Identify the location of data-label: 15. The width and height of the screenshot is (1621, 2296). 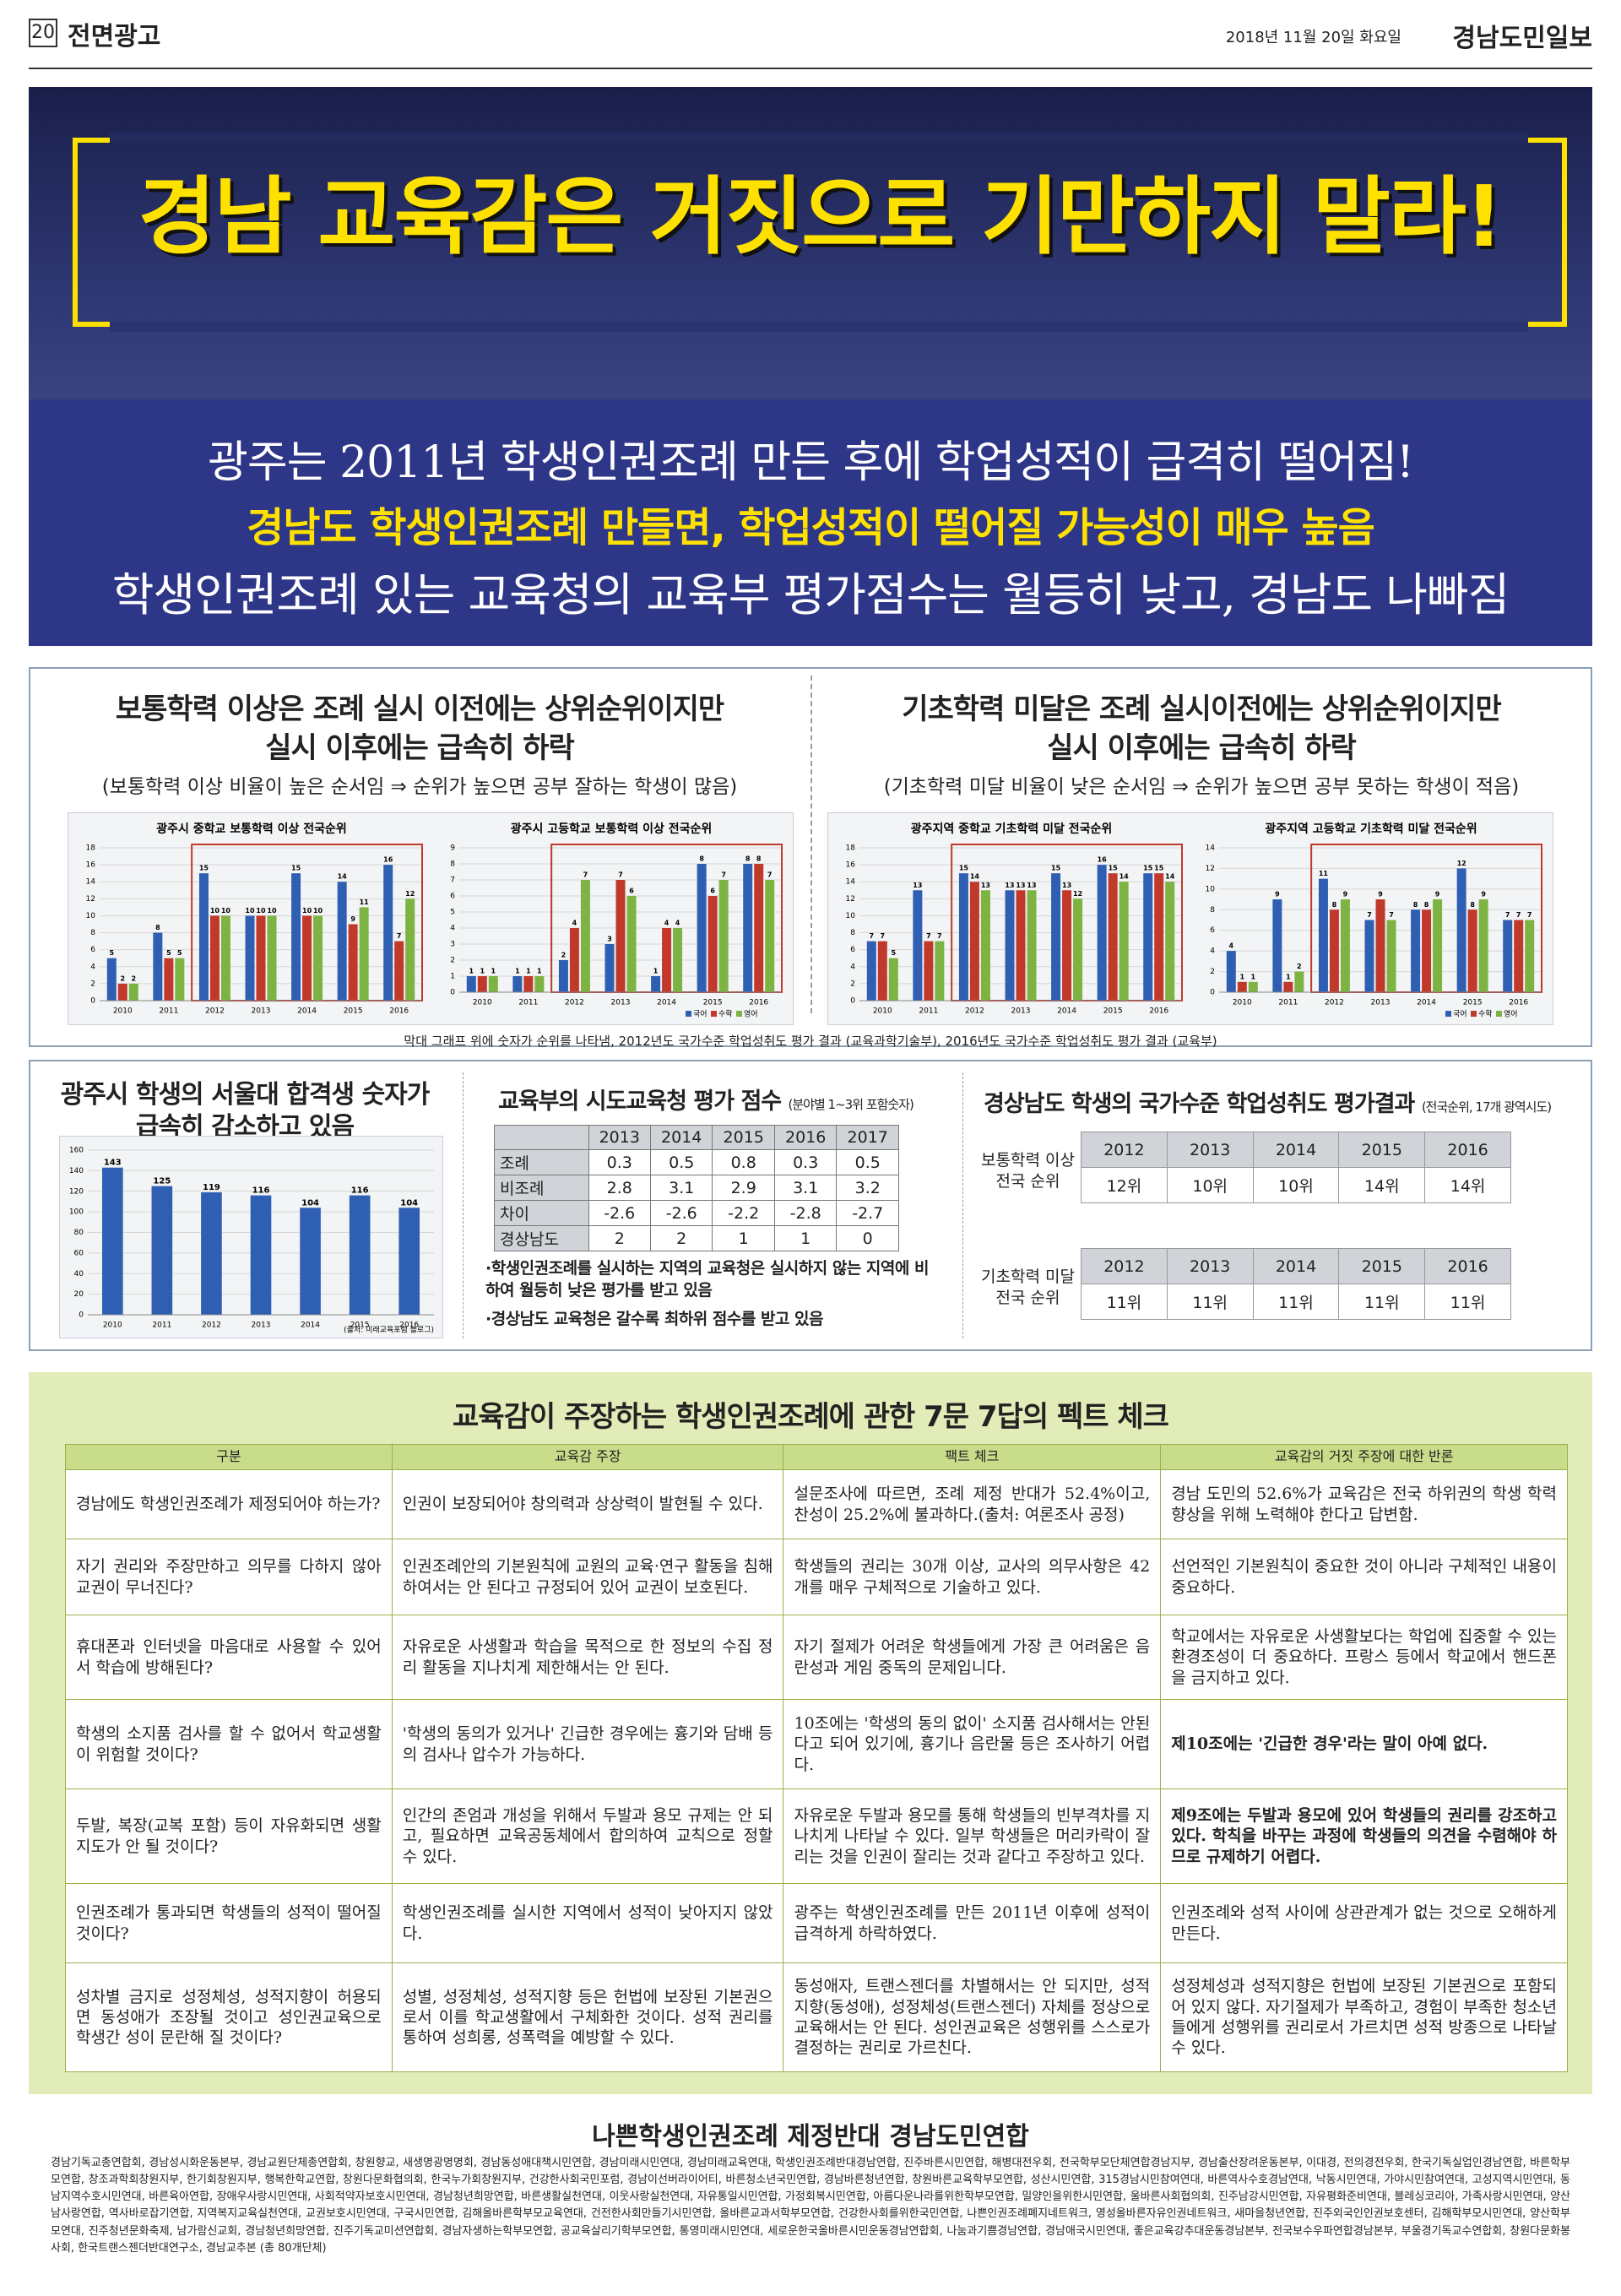
(1148, 868).